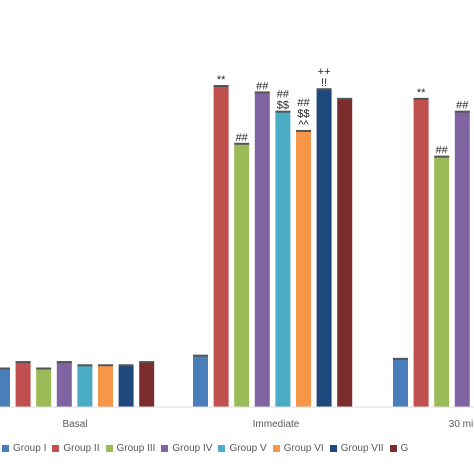  I want to click on error-cap-group-viii-basal, so click(147, 362).